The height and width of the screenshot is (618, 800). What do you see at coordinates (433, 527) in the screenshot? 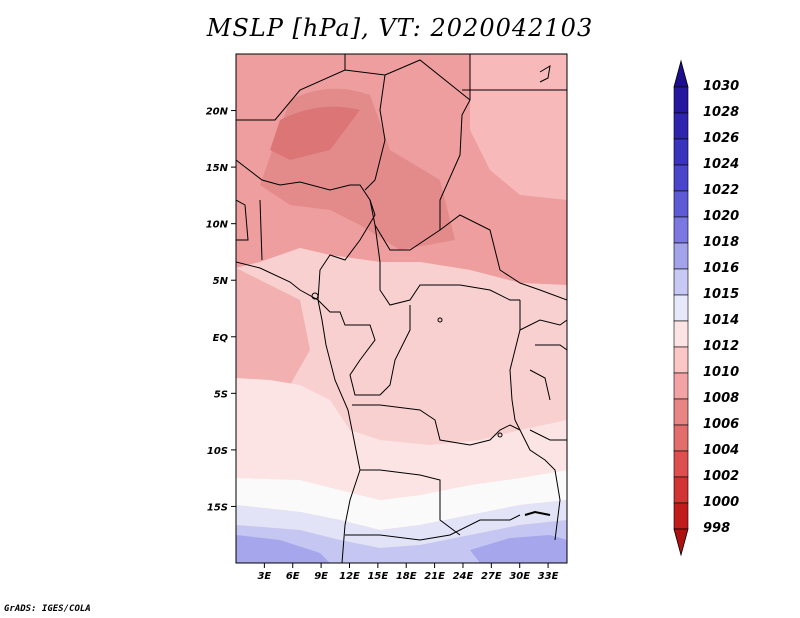
I see `border-namibia` at bounding box center [433, 527].